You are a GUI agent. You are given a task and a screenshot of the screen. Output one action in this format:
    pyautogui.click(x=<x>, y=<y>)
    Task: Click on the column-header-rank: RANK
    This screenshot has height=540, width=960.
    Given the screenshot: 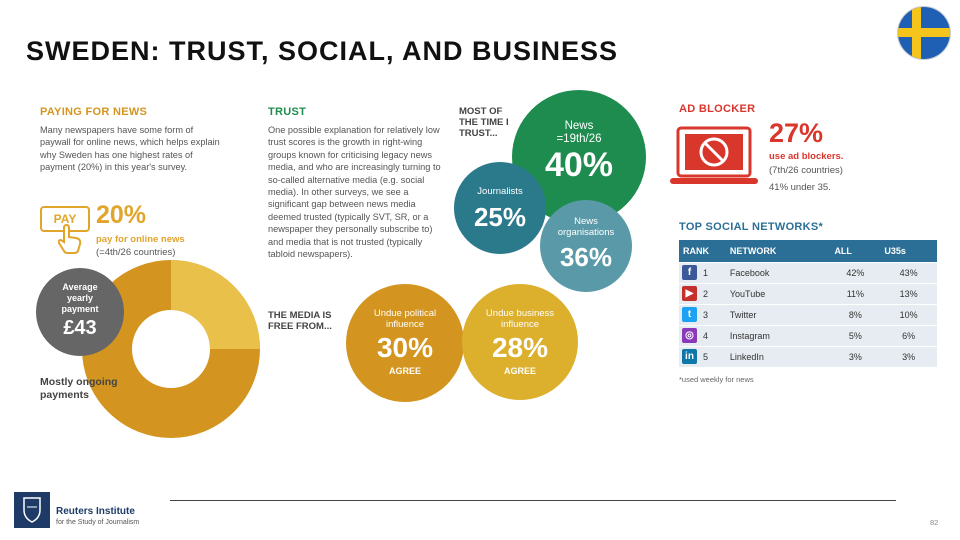 What is the action you would take?
    pyautogui.click(x=702, y=251)
    